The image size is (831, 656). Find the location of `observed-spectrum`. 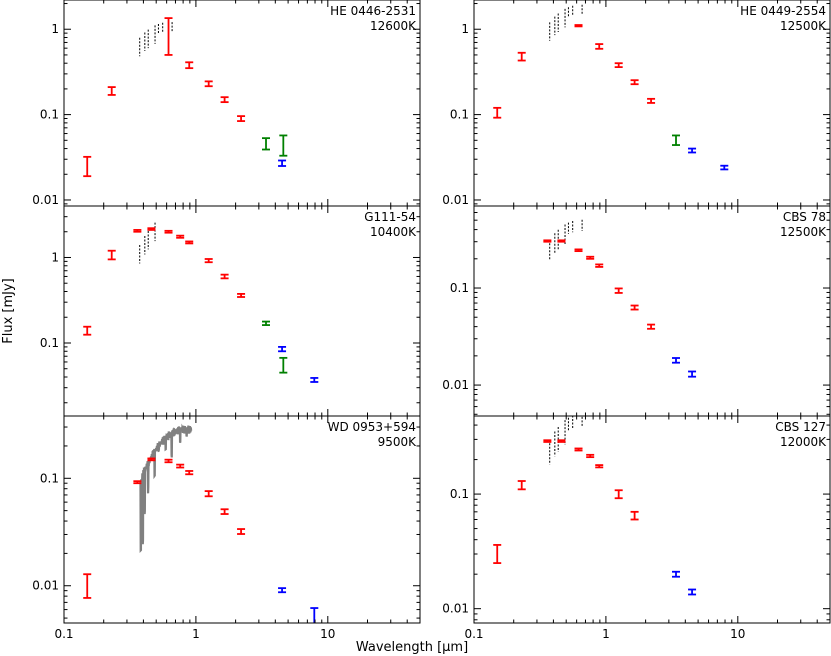

observed-spectrum is located at coordinates (166, 488).